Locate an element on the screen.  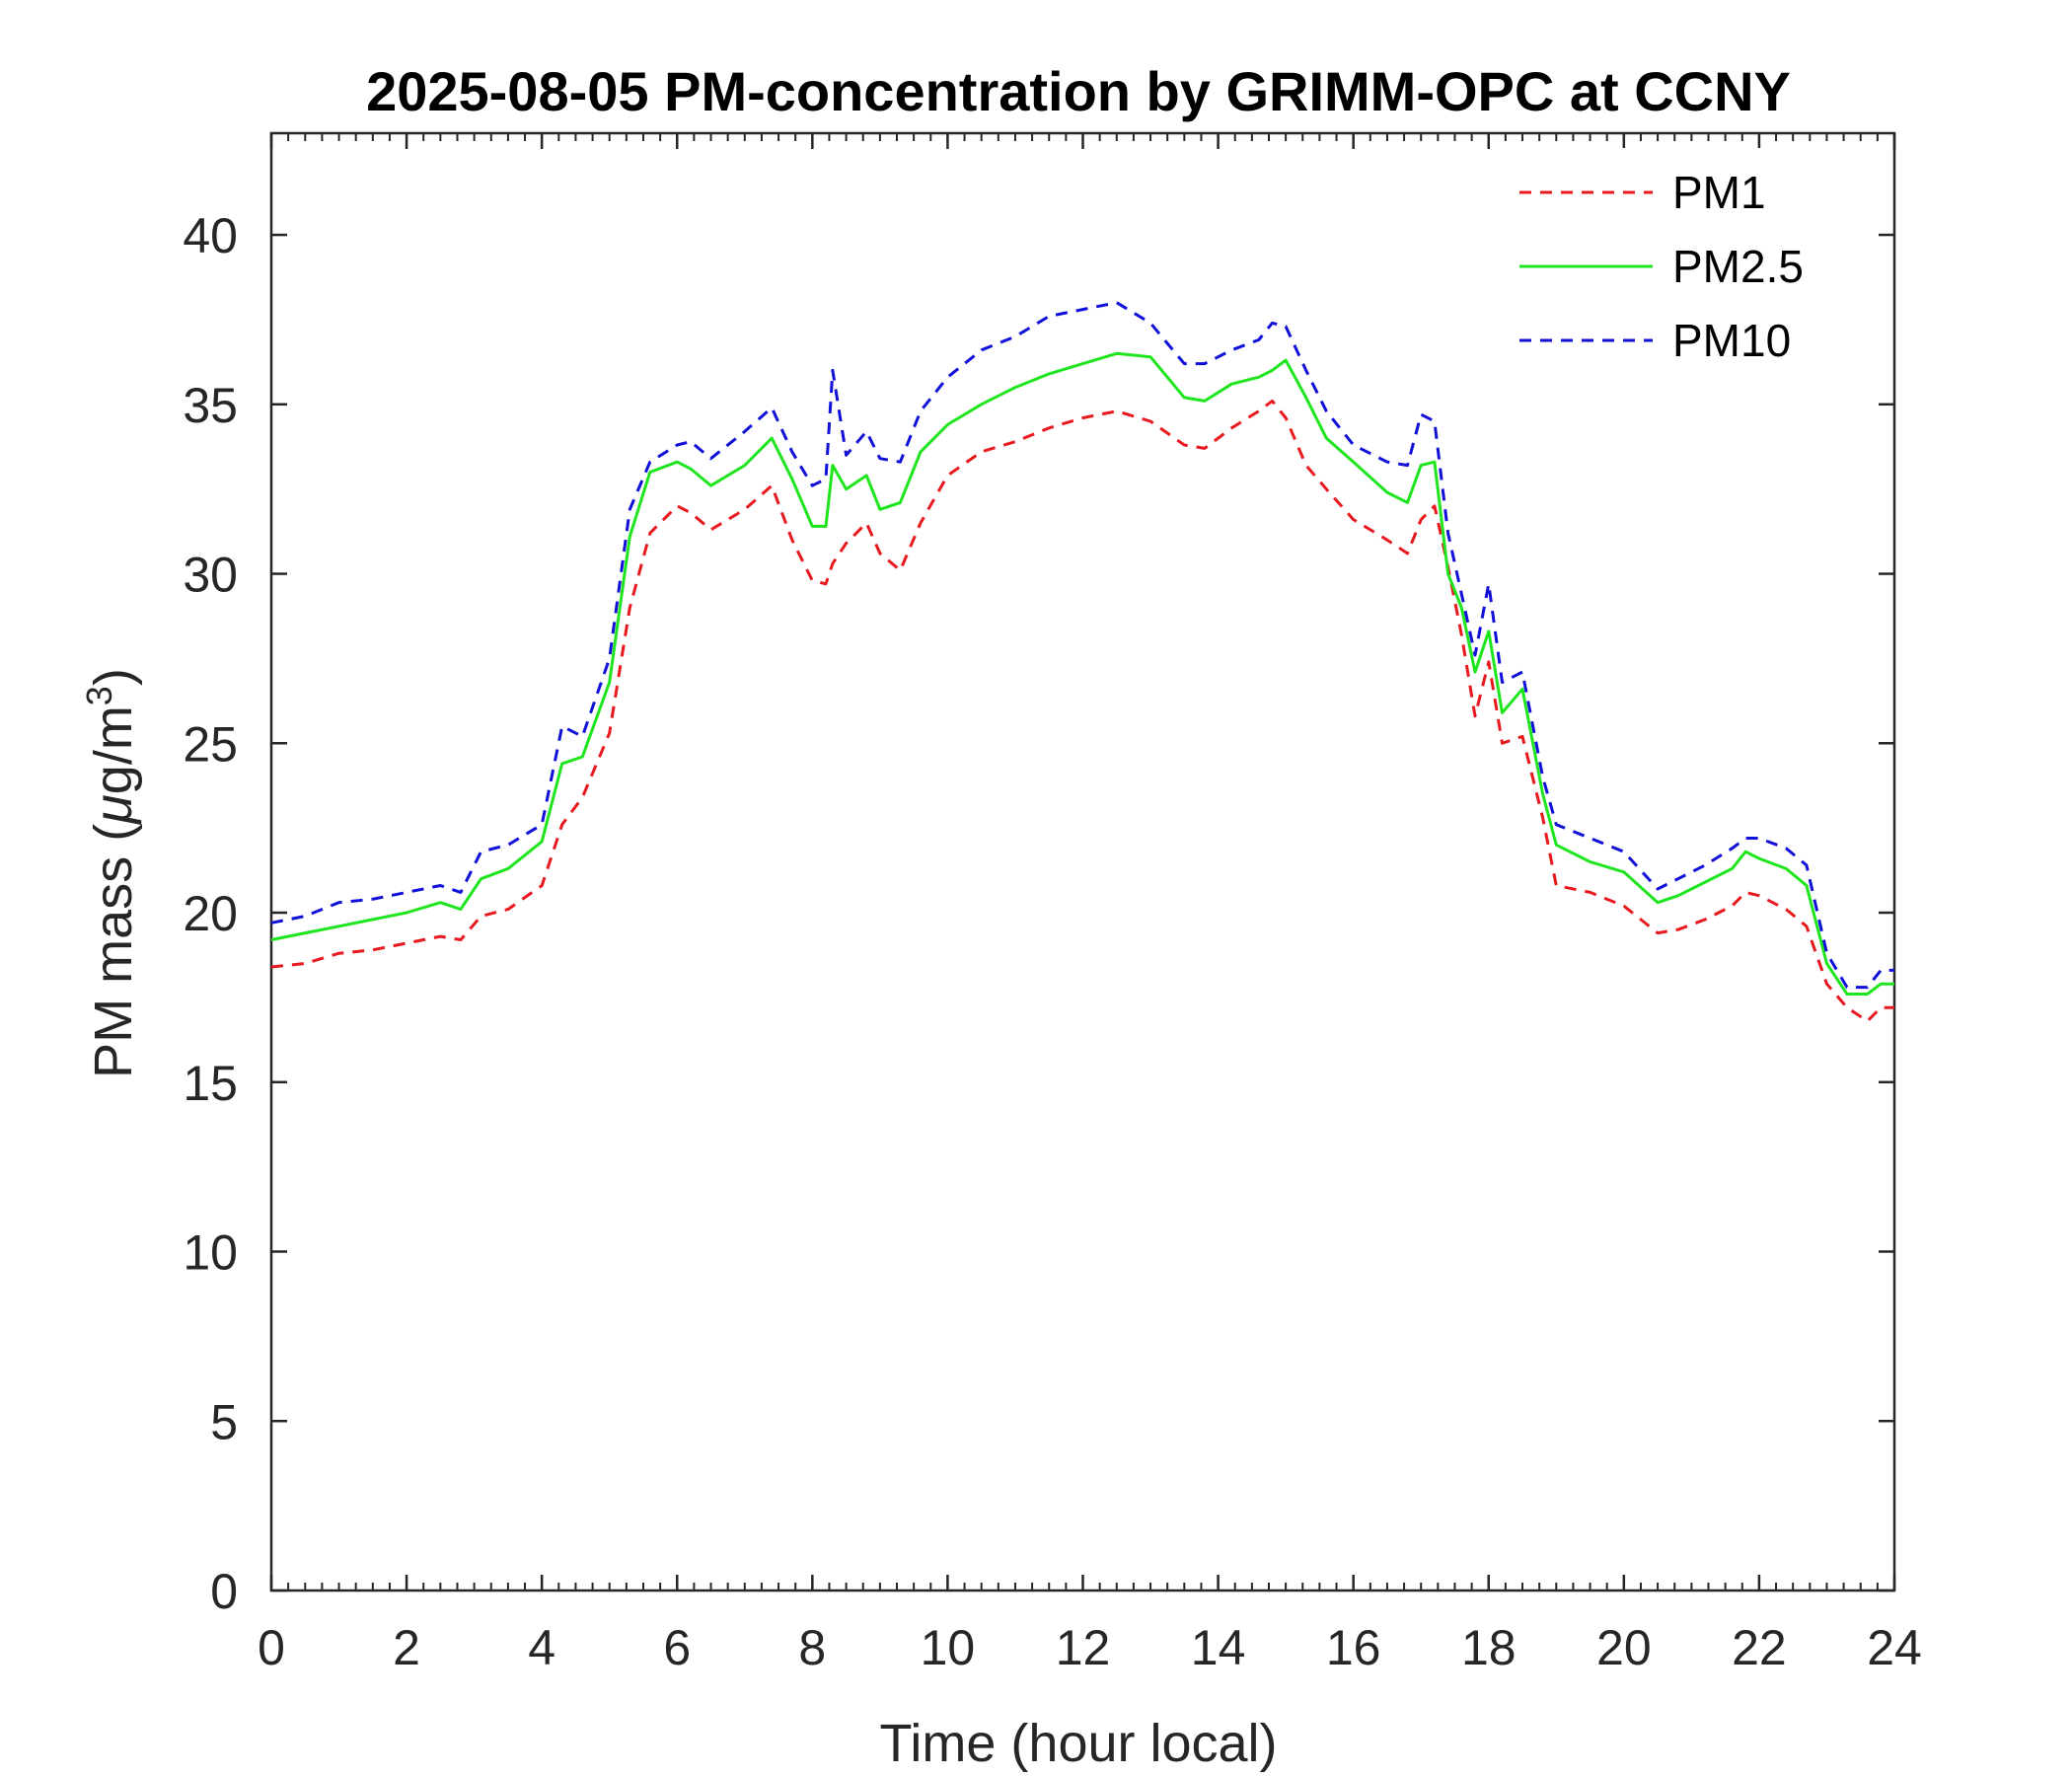
y-tick-label: 35 is located at coordinates (211, 405).